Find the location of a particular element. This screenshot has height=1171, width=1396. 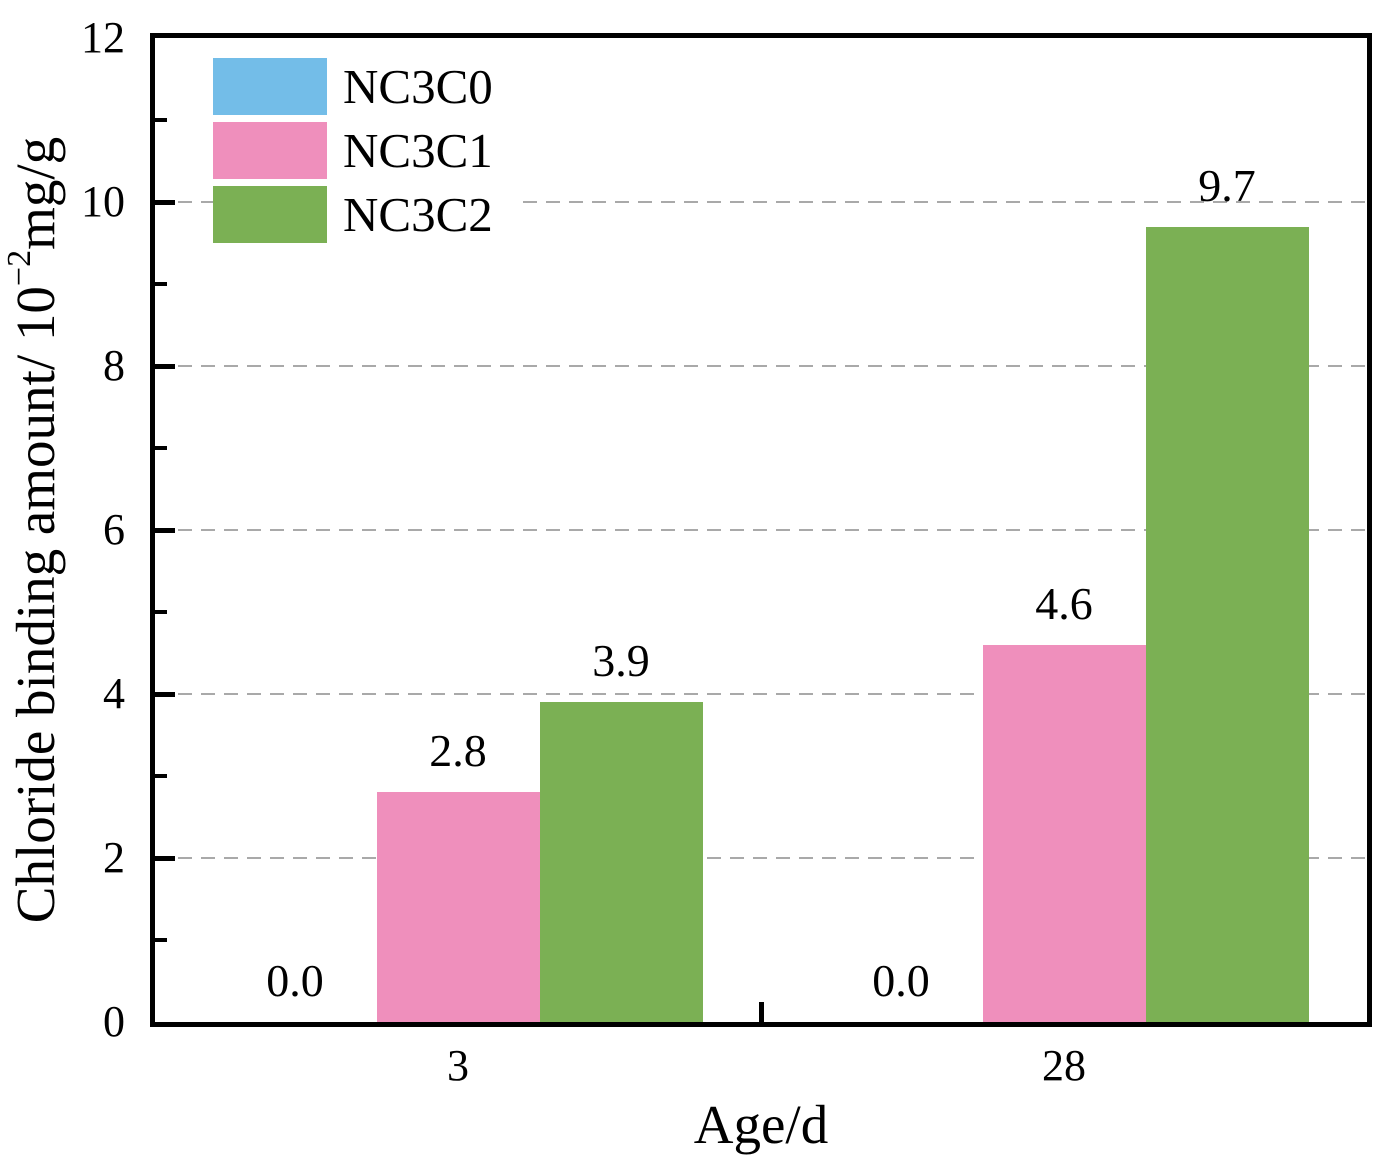

legend-label: NC3C1 is located at coordinates (418, 150).